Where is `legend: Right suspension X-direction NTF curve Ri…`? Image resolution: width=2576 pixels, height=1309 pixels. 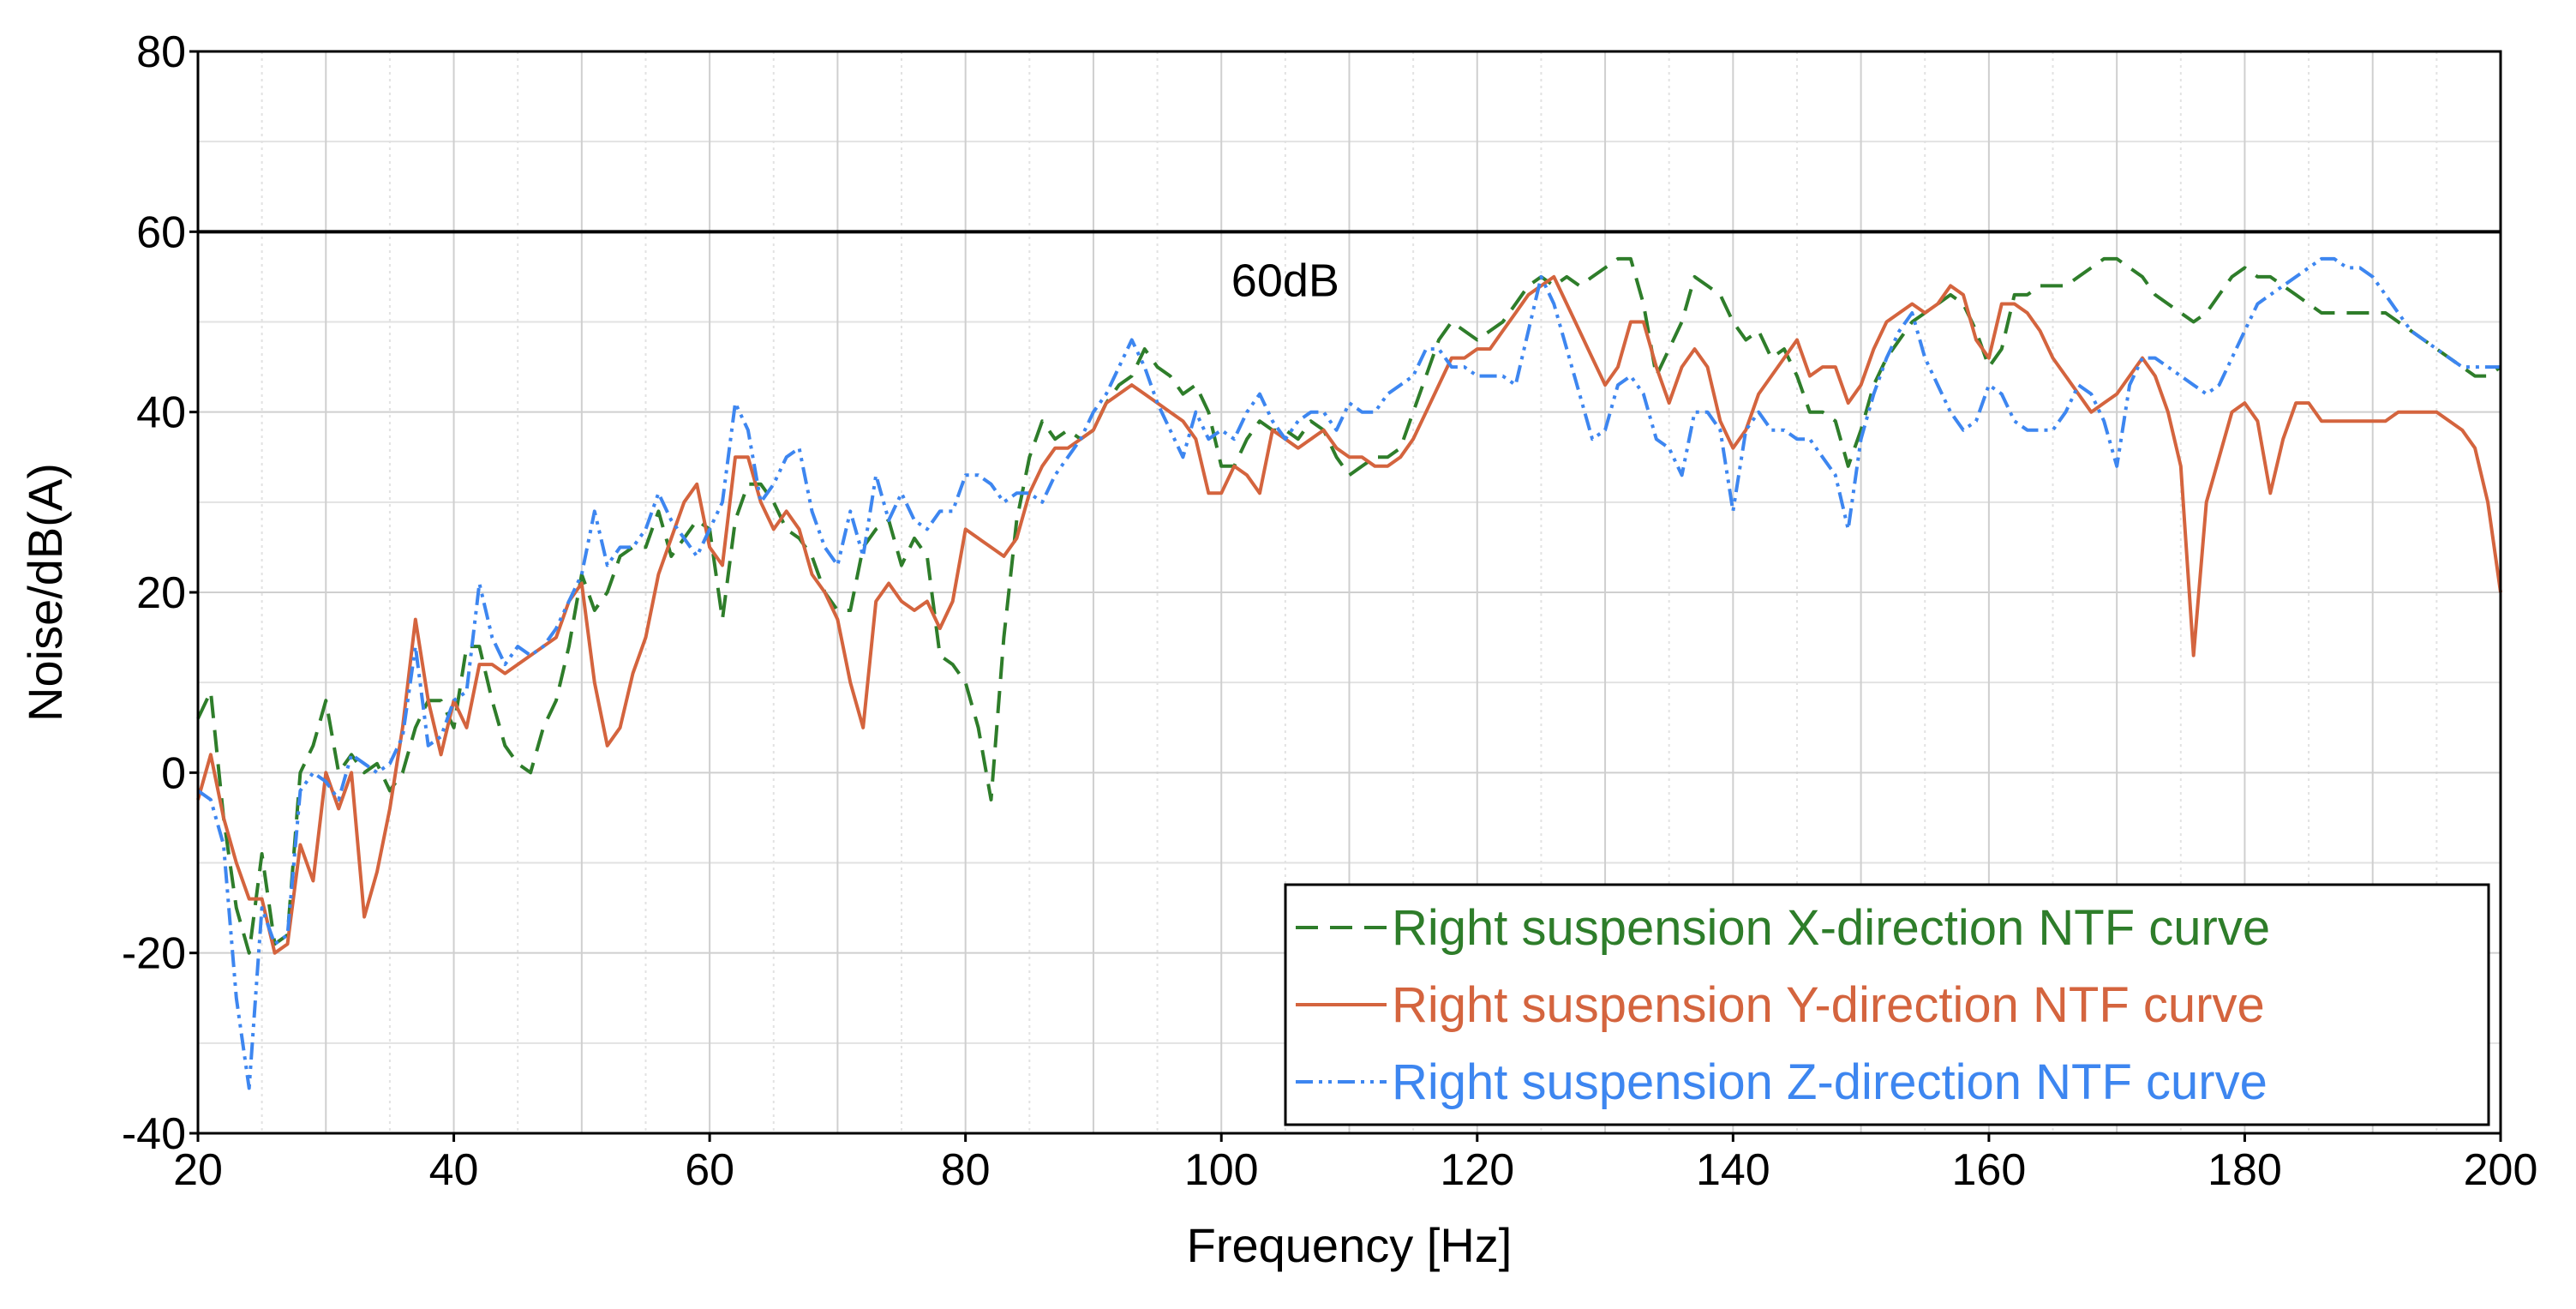 legend: Right suspension X-direction NTF curve Ri… is located at coordinates (1887, 1005).